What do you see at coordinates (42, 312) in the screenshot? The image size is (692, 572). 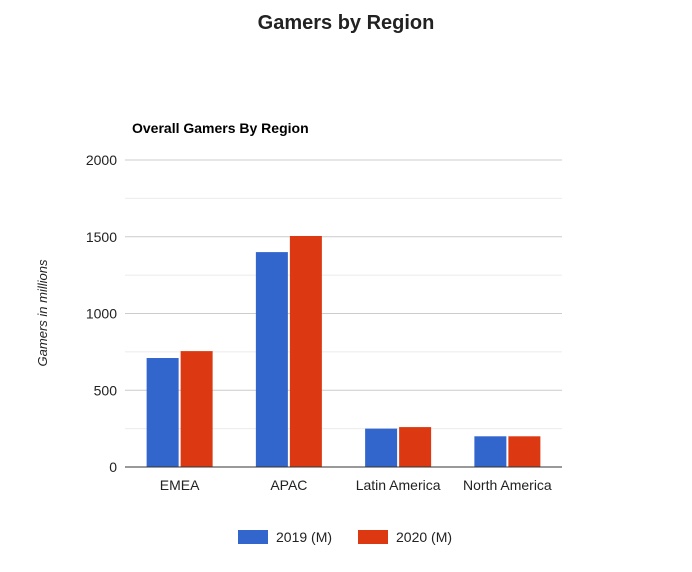 I see `y-axis-label: Gamers in millions` at bounding box center [42, 312].